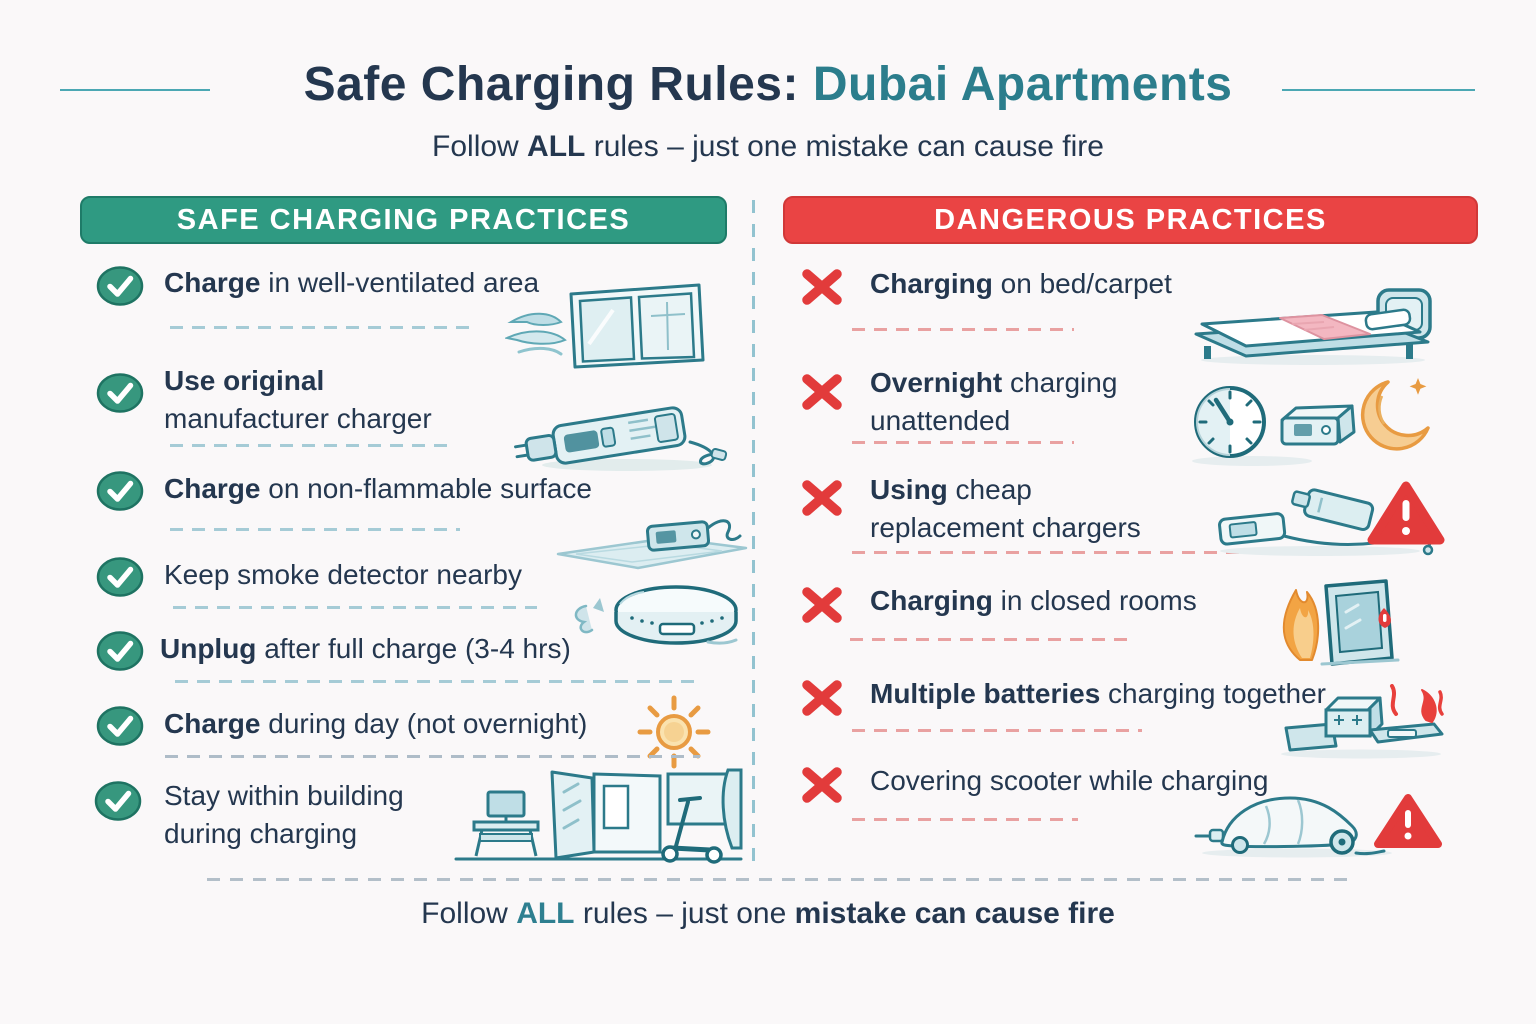  I want to click on danger-item-1: Charging on bed/carpet, so click(1021, 283).